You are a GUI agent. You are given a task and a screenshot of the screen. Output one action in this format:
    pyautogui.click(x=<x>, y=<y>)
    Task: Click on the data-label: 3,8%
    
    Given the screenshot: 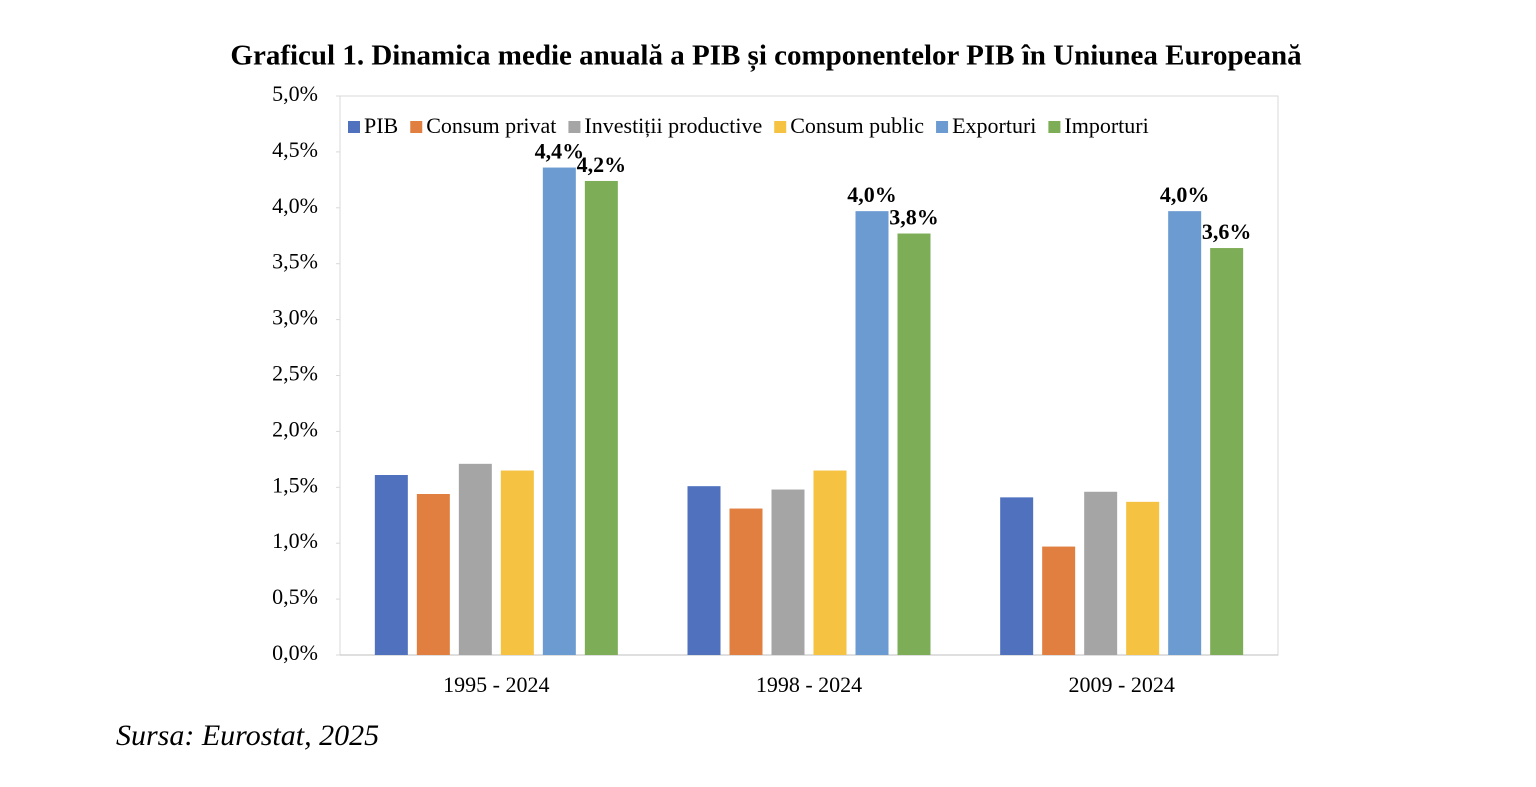 What is the action you would take?
    pyautogui.click(x=914, y=217)
    